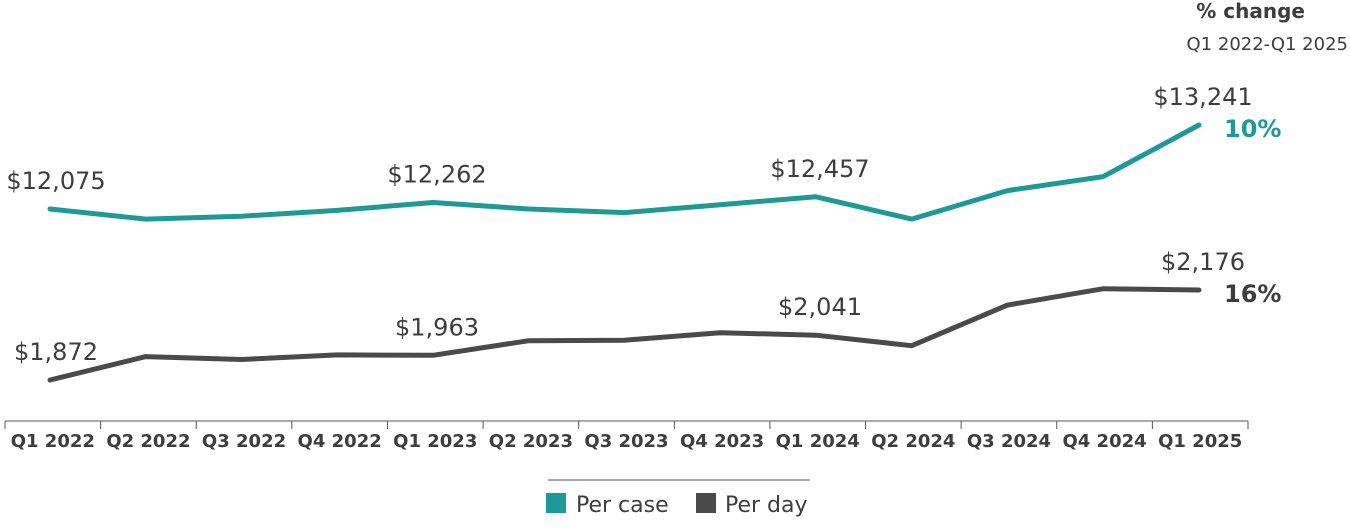 Image resolution: width=1350 pixels, height=532 pixels. Describe the element at coordinates (53, 441) in the screenshot. I see `x-tick-label: Q1 2022` at that location.